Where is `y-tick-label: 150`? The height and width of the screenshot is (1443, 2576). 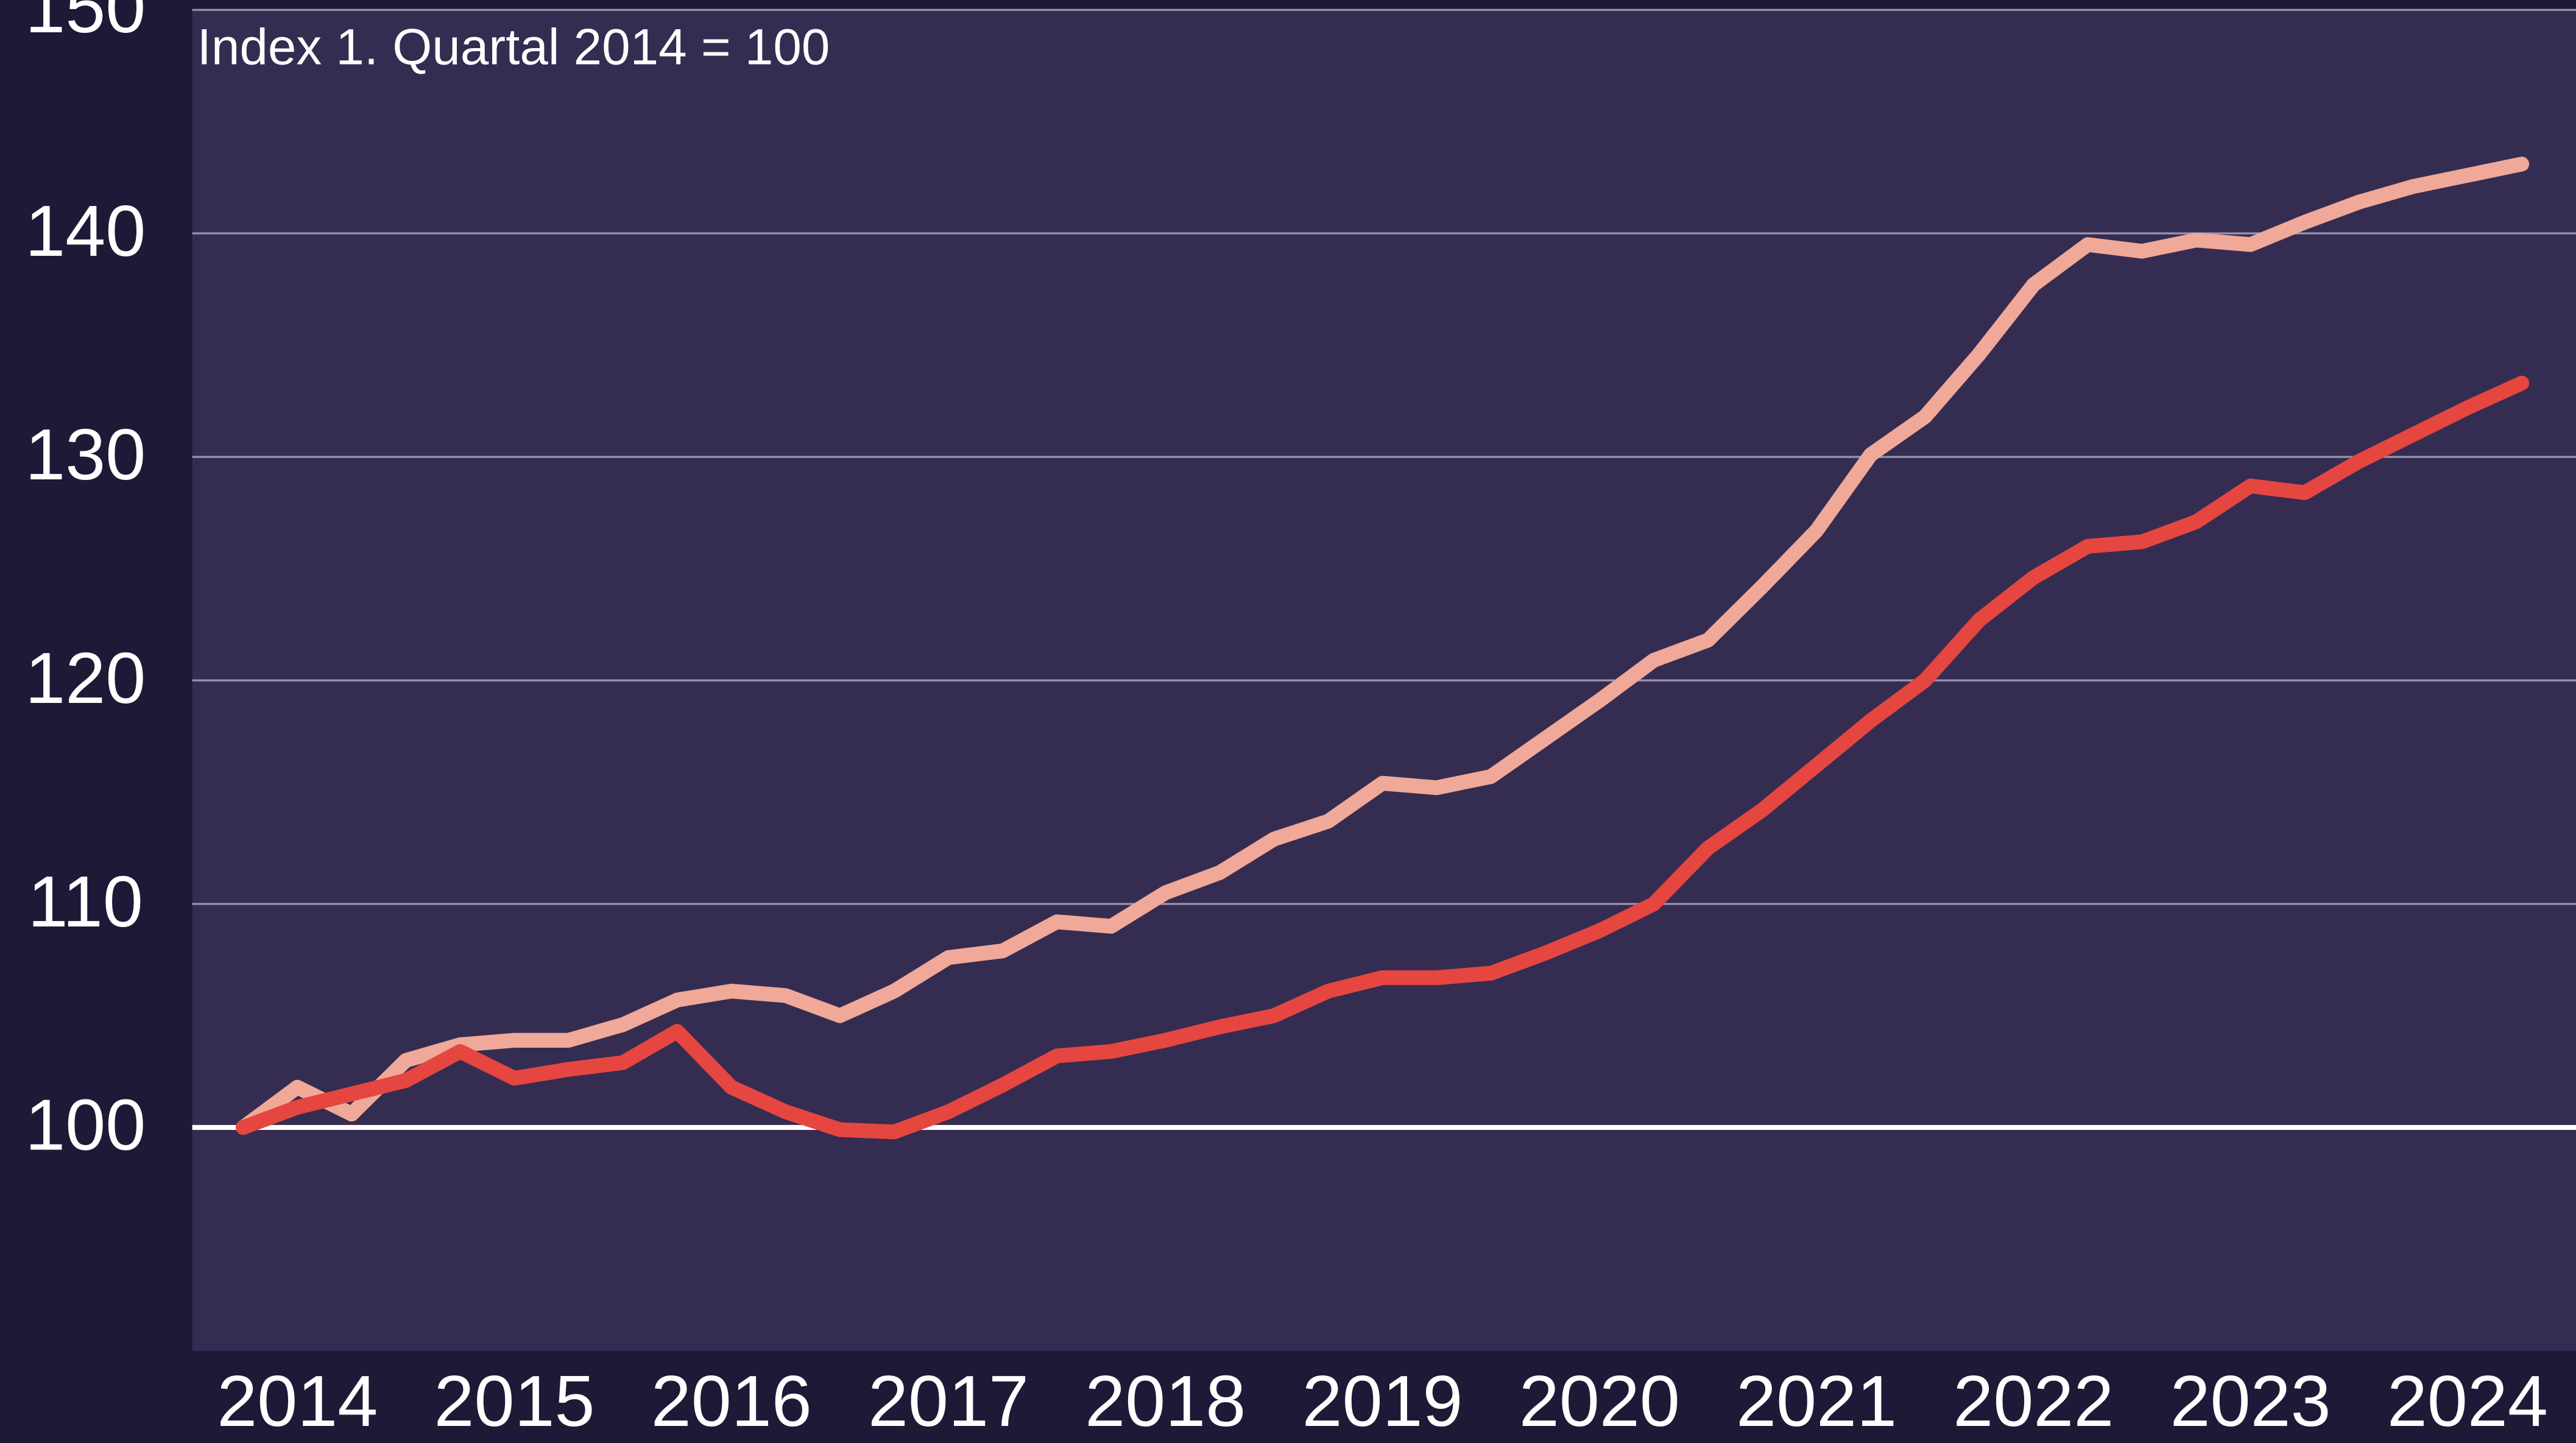
y-tick-label: 150 is located at coordinates (85, 24).